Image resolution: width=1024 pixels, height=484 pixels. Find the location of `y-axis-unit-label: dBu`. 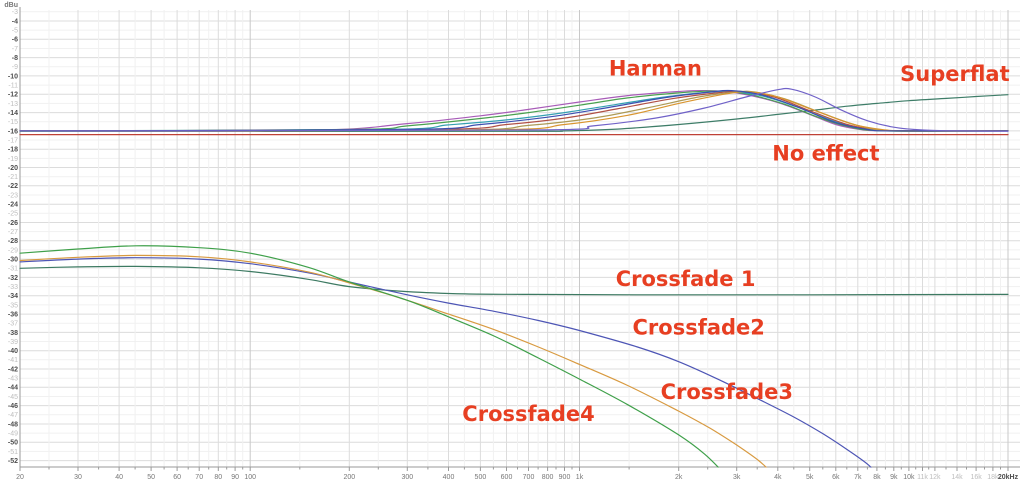

y-axis-unit-label: dBu is located at coordinates (11, 5).